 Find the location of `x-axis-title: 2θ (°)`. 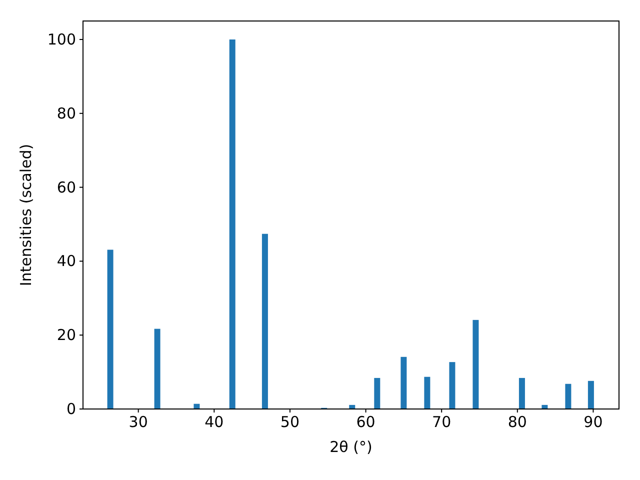

x-axis-title: 2θ (°) is located at coordinates (351, 447).